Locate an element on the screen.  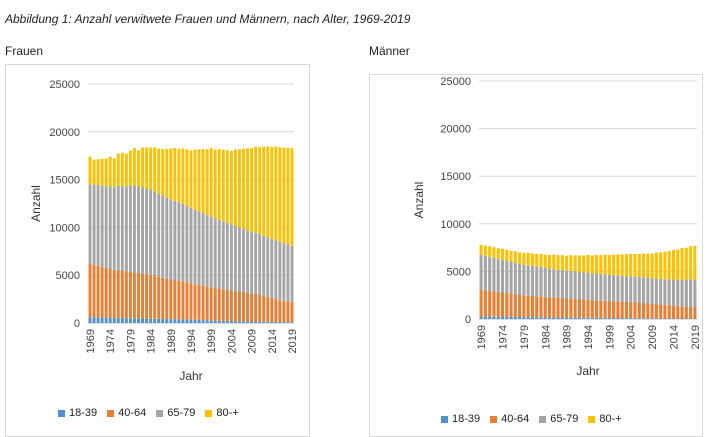
legend-label: 65-79 is located at coordinates (181, 413).